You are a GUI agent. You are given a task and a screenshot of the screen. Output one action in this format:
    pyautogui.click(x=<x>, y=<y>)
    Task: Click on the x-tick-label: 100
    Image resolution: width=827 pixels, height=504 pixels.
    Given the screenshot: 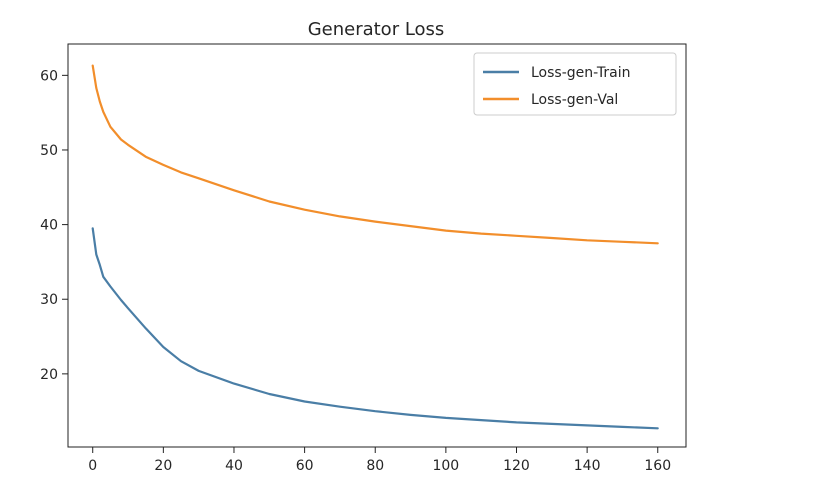 What is the action you would take?
    pyautogui.click(x=445, y=466)
    